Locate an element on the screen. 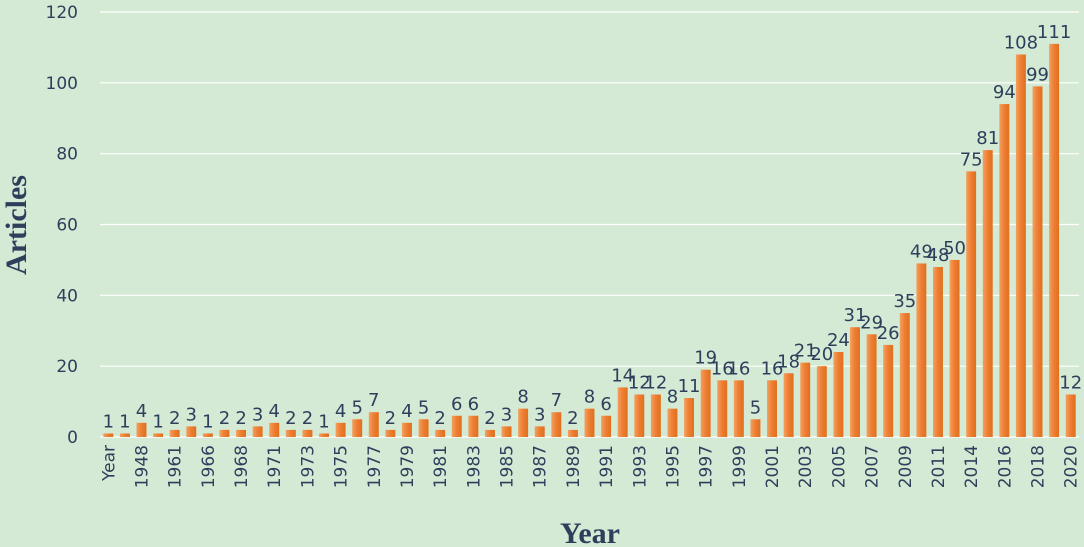 The height and width of the screenshot is (547, 1084). value-label: 7 is located at coordinates (373, 400).